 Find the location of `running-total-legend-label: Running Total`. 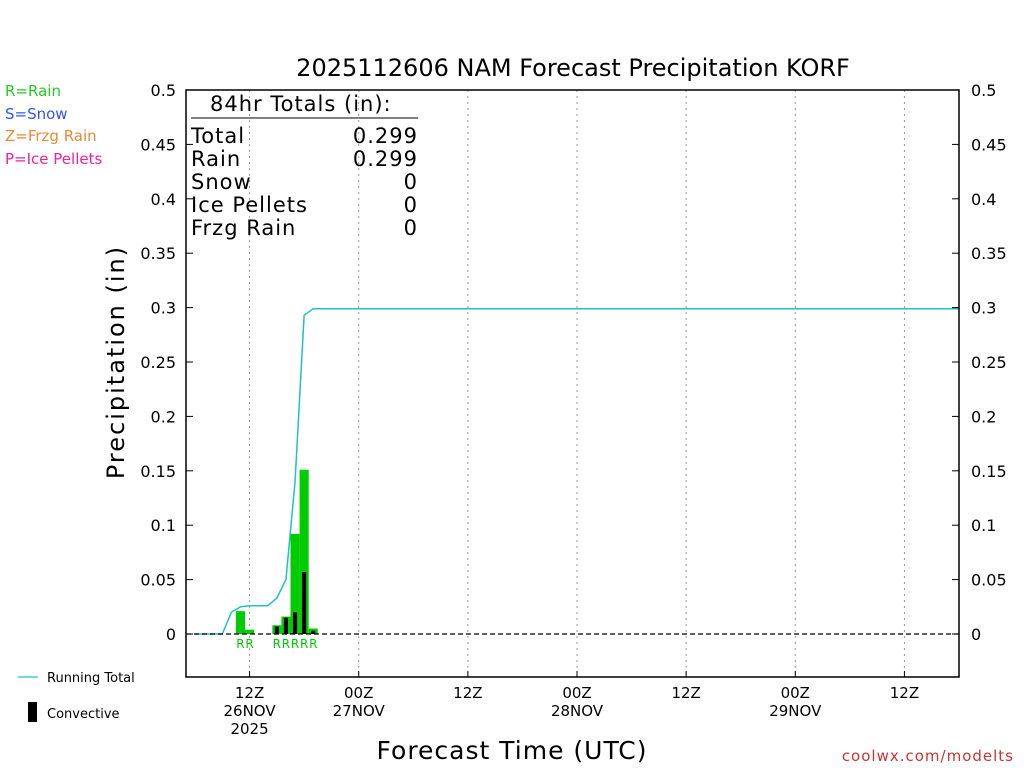

running-total-legend-label: Running Total is located at coordinates (91, 678).